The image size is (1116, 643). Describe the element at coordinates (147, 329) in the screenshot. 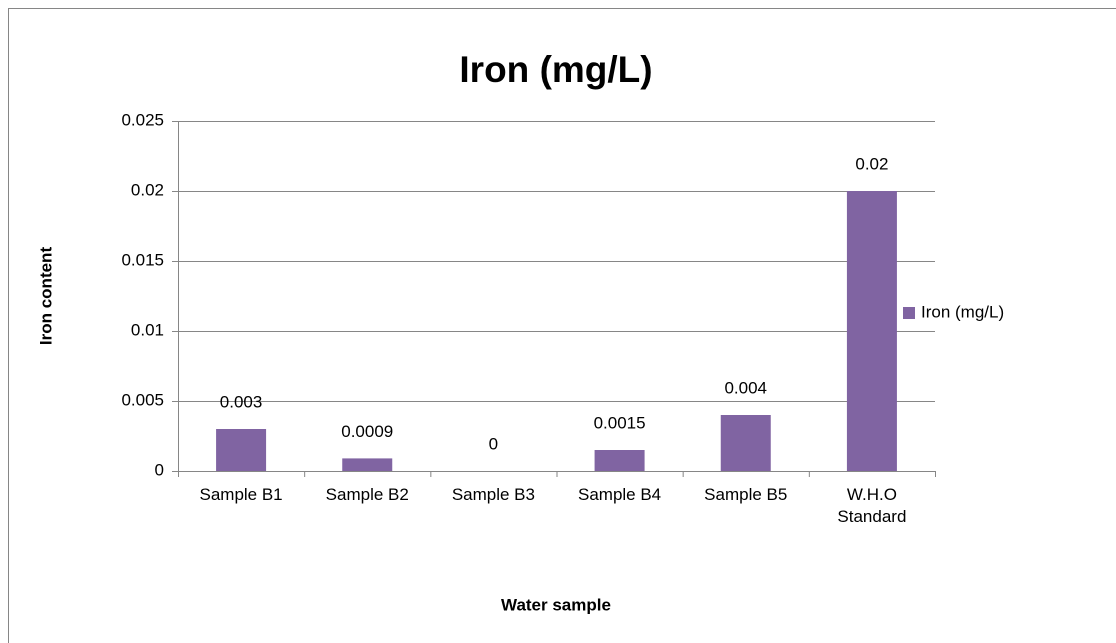

I see `y-tick-label: 0.01` at that location.